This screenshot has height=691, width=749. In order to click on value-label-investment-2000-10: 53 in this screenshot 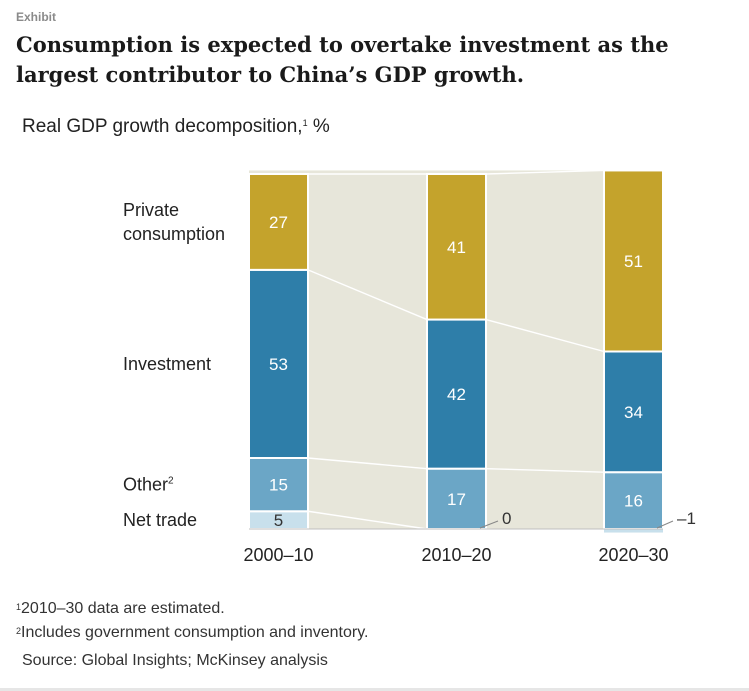, I will do `click(278, 364)`.